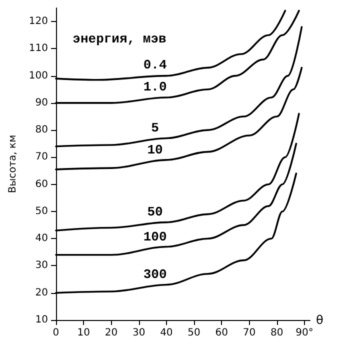 The height and width of the screenshot is (347, 338). What do you see at coordinates (41, 266) in the screenshot?
I see `y-tick-label: 30` at bounding box center [41, 266].